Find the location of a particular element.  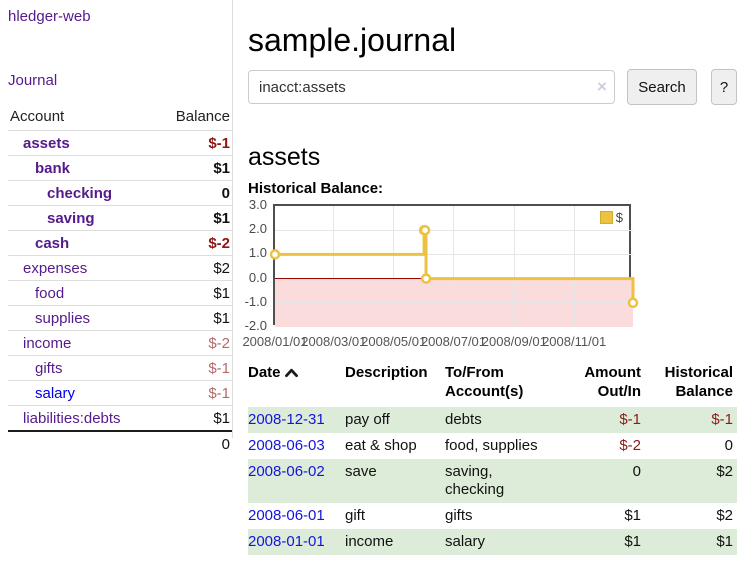

account-link-saving: saving is located at coordinates (71, 218).